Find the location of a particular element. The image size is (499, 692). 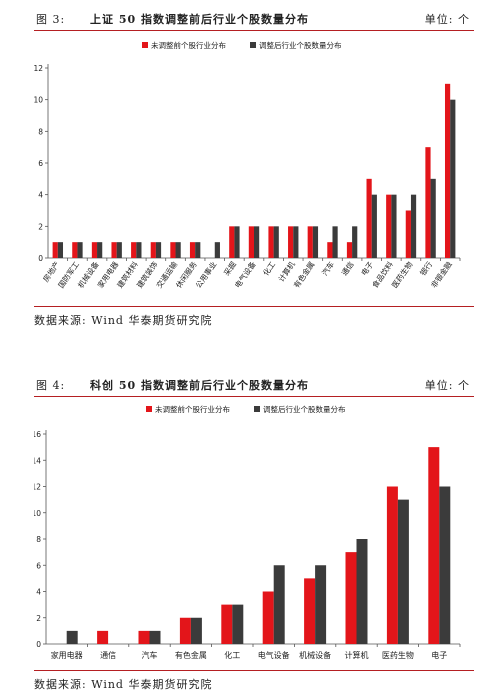

x-tick-label: 非银金融 is located at coordinates (441, 274).